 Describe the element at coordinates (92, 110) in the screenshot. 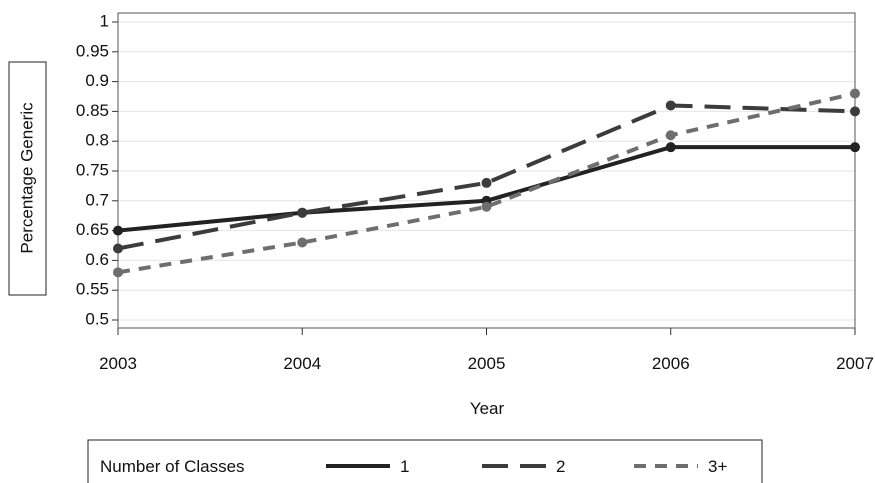

I see `y-tick-label: 0.85` at that location.